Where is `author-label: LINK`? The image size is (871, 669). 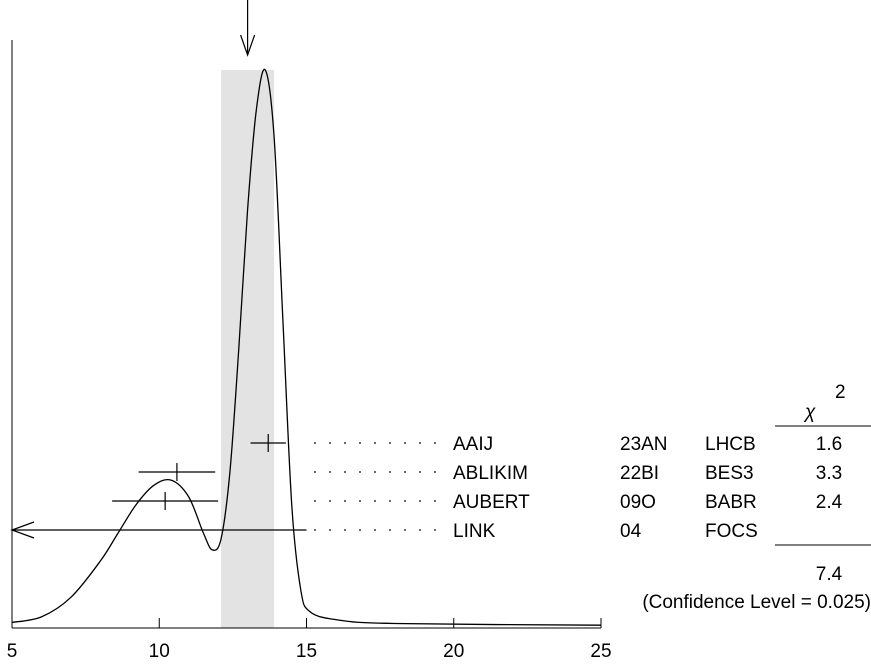
author-label: LINK is located at coordinates (474, 531).